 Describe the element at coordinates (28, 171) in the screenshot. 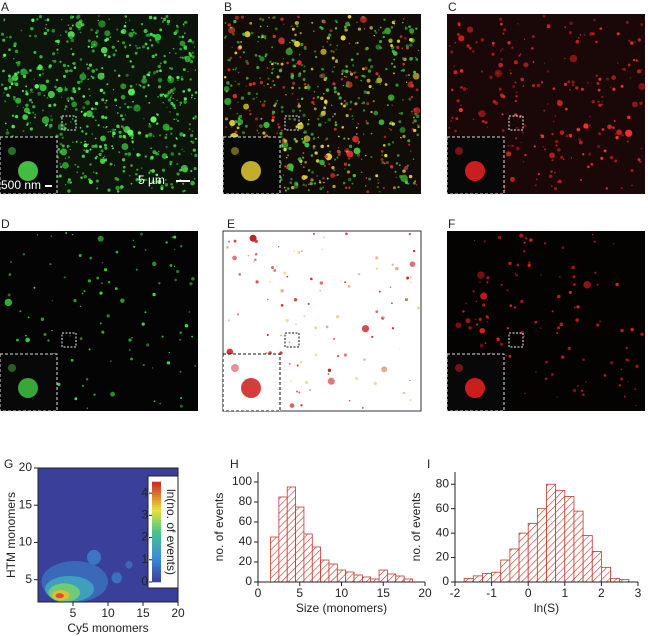

I see `inset-spot` at that location.